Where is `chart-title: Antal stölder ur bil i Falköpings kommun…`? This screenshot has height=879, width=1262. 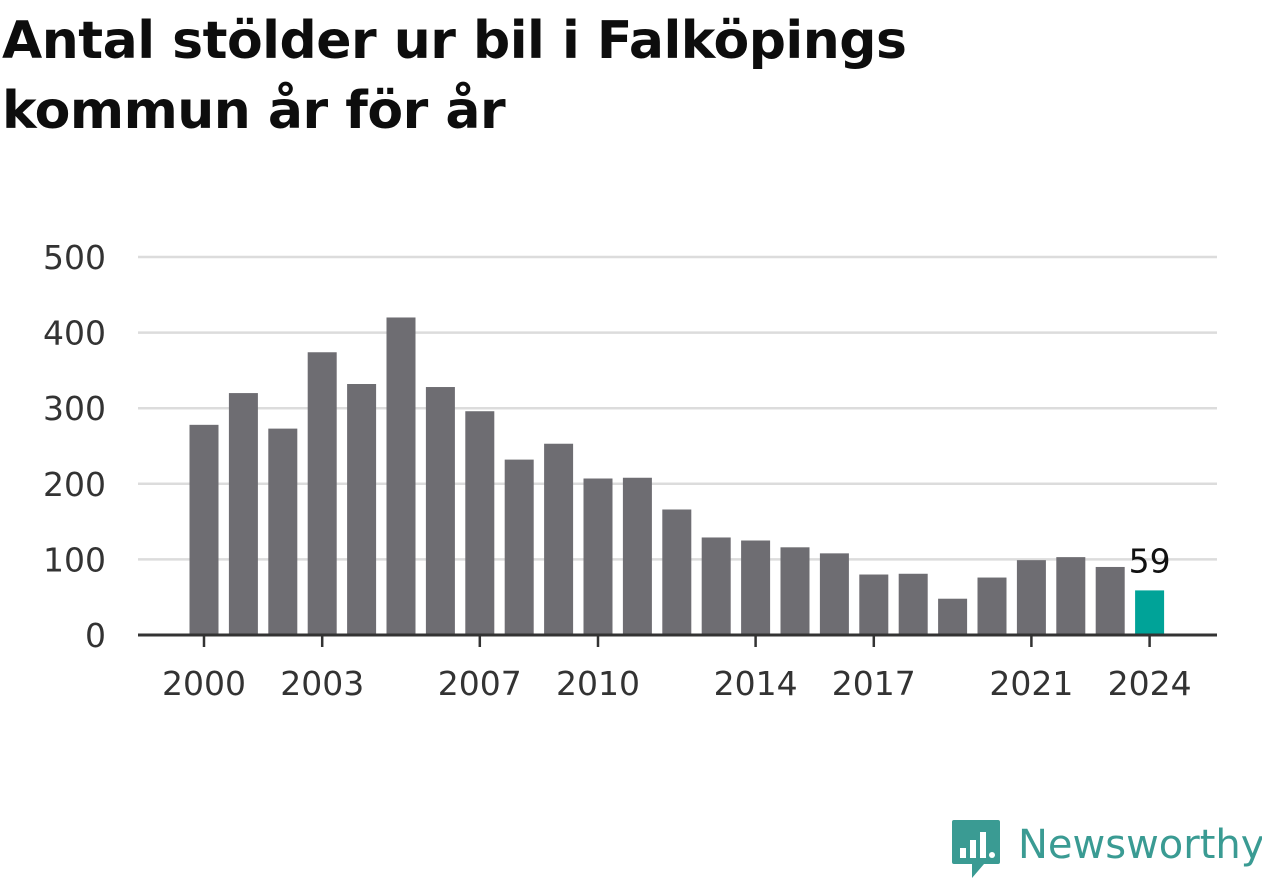
chart-title: Antal stölder ur bil i Falköpings kommun… is located at coordinates (454, 76).